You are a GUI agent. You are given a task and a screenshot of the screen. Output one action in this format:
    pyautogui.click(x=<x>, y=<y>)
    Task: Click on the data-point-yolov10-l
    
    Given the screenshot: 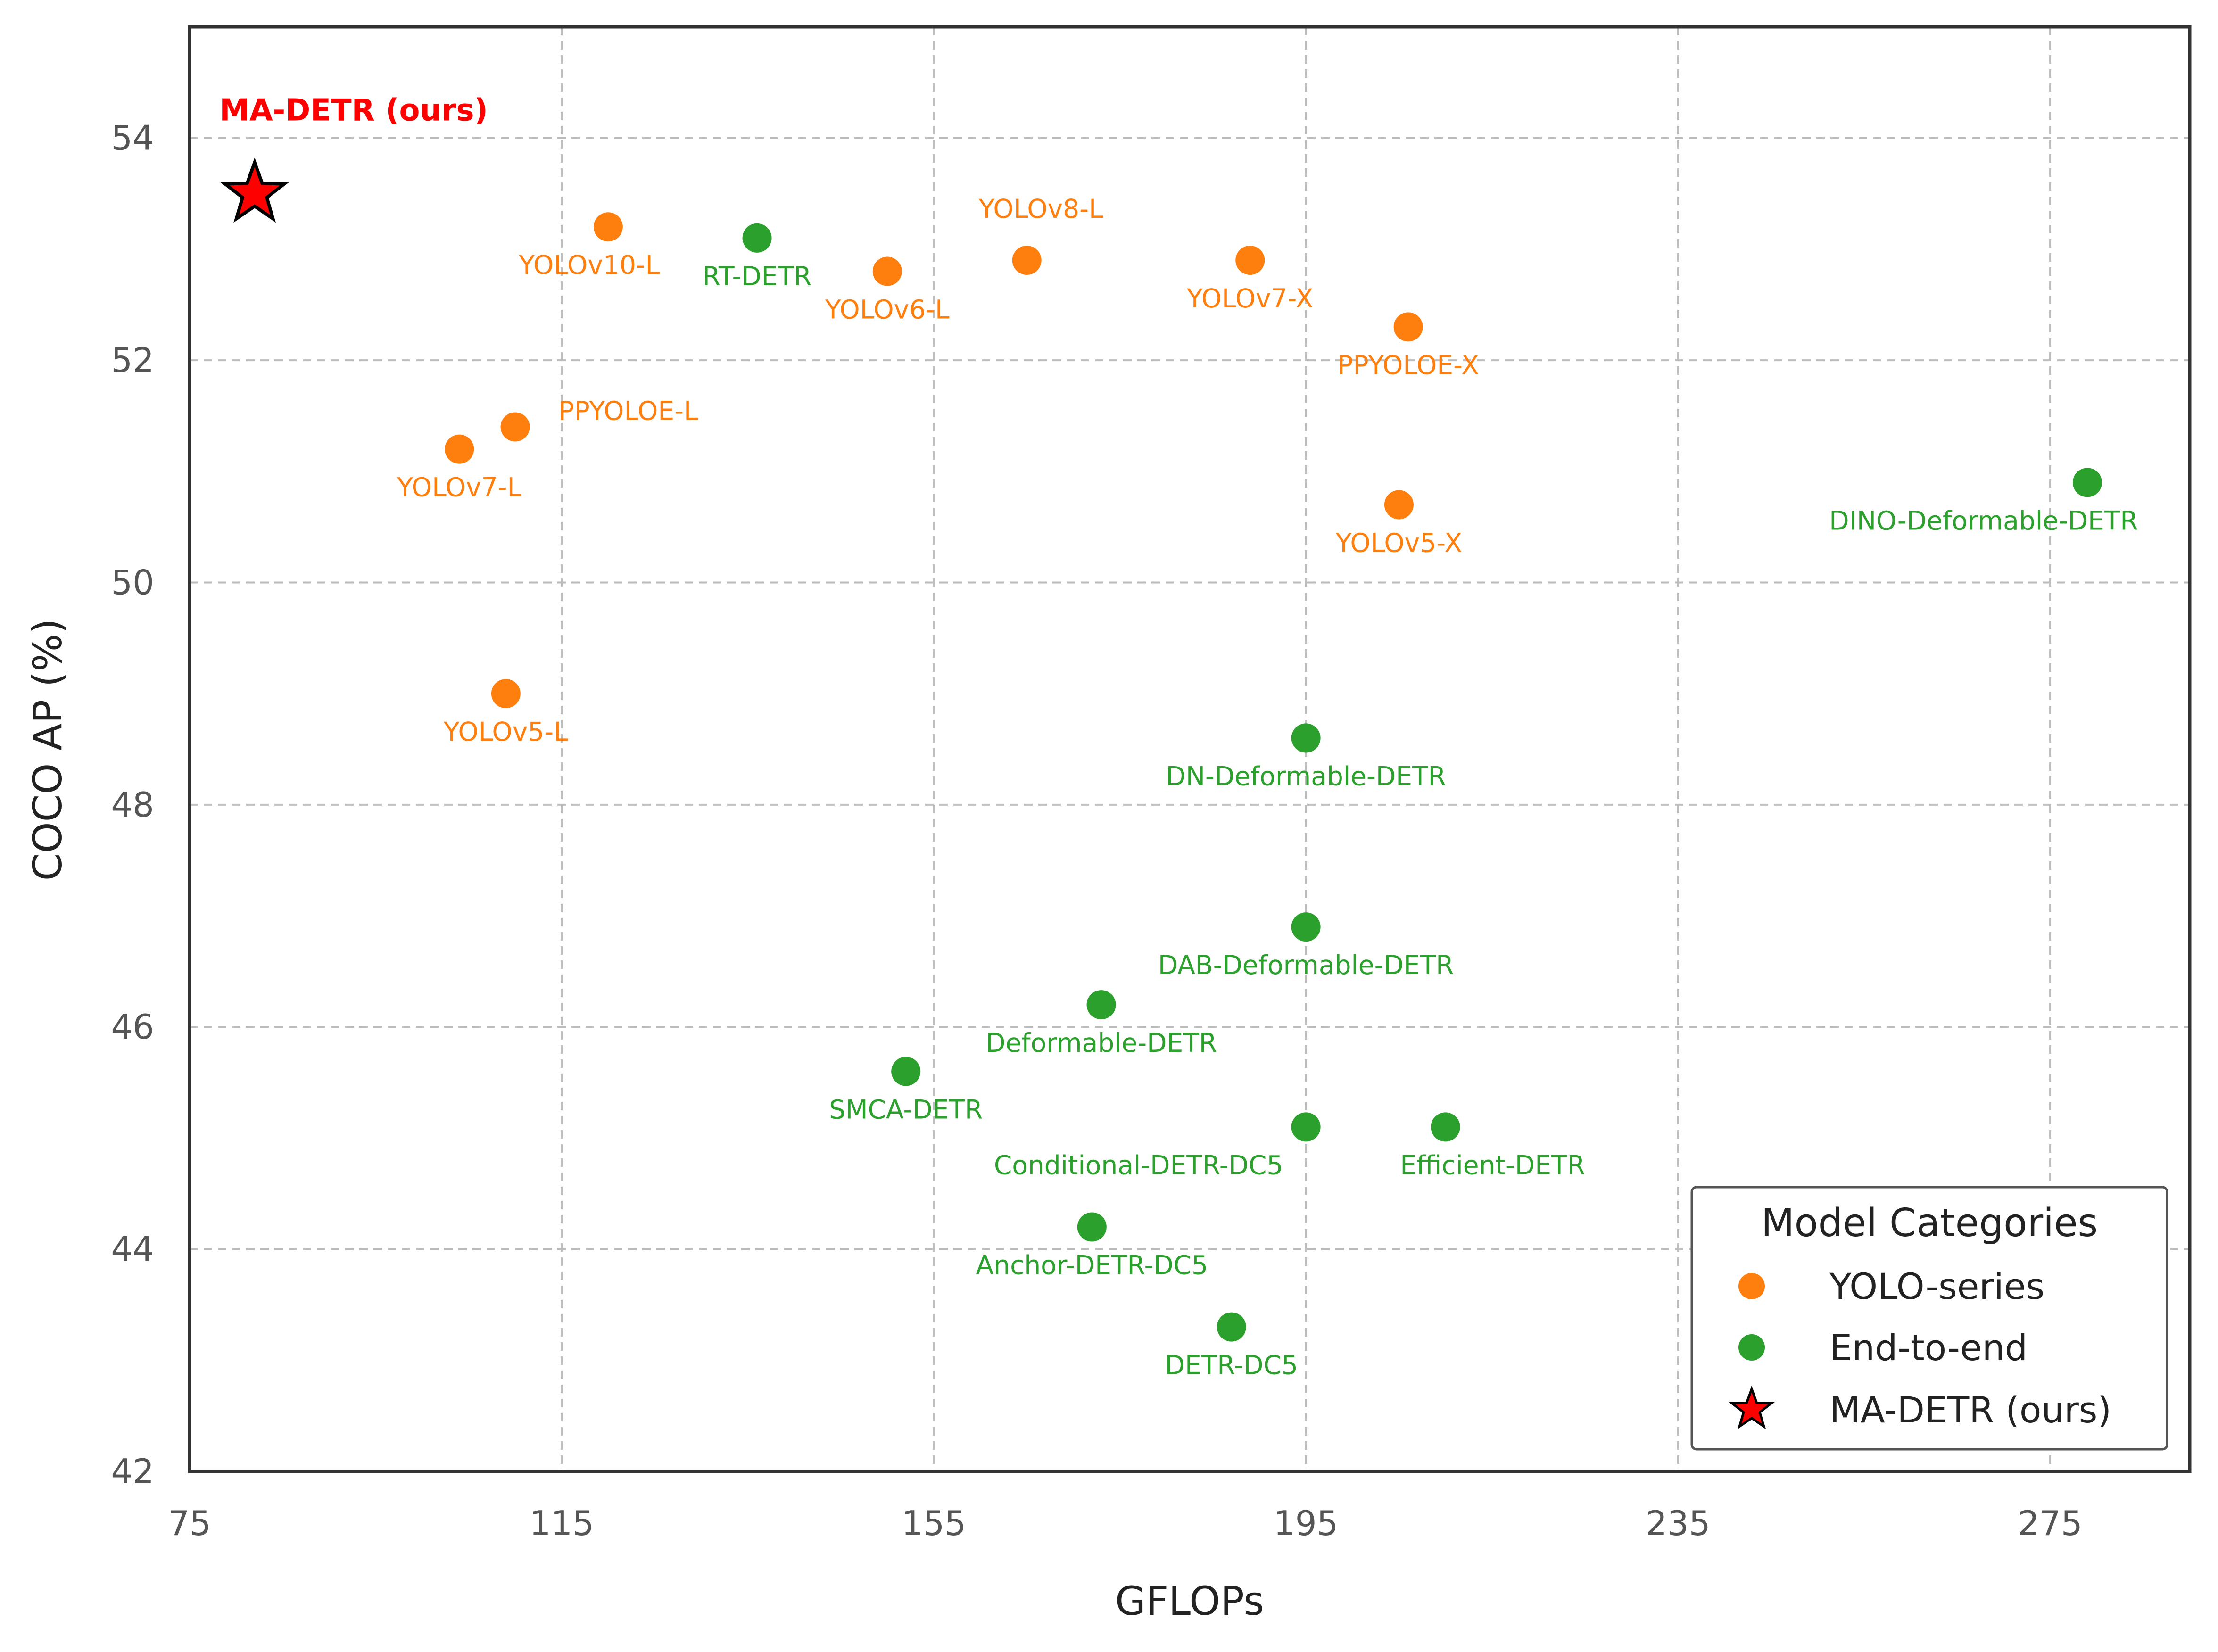 What is the action you would take?
    pyautogui.click(x=608, y=227)
    